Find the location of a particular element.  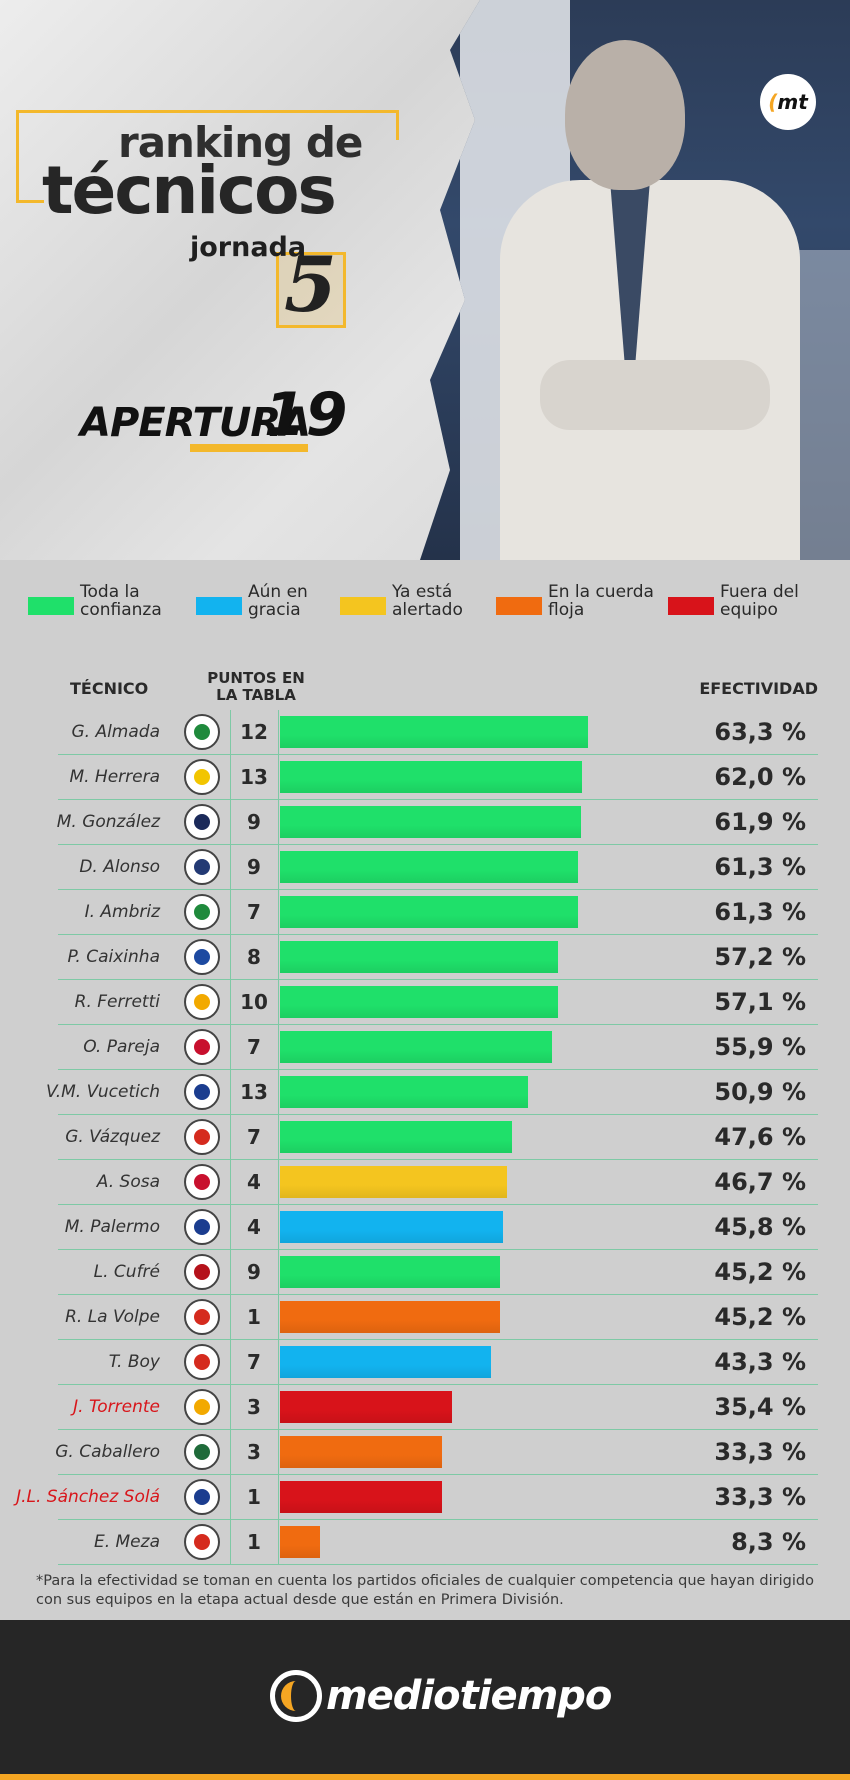

coach-name: P. Caixinha is located at coordinates (113, 957).